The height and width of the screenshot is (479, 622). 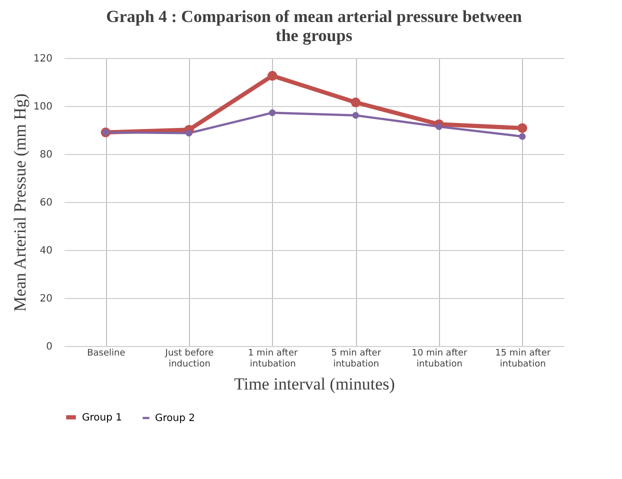 What do you see at coordinates (106, 353) in the screenshot?
I see `x-tick-label: Baseline` at bounding box center [106, 353].